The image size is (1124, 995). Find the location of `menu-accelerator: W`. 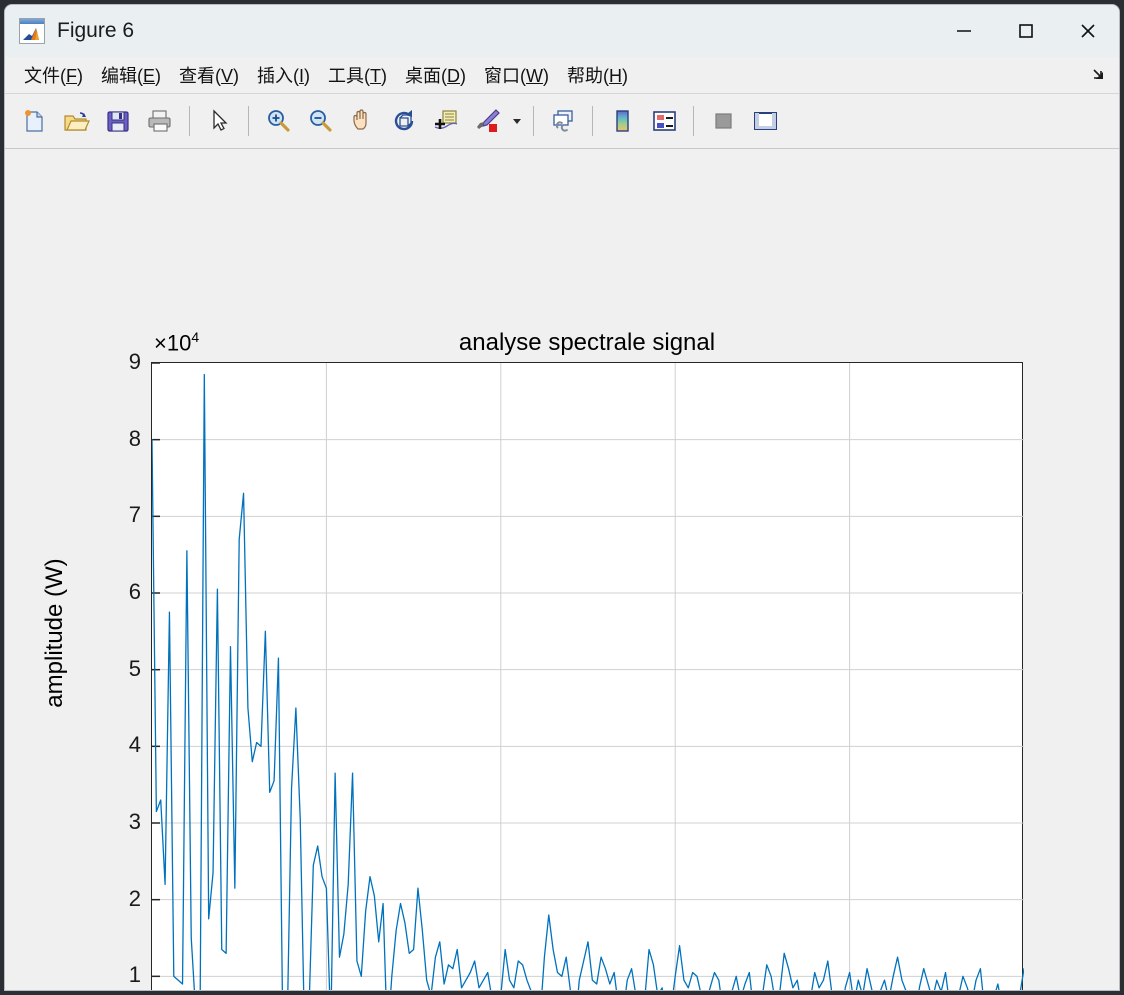

menu-accelerator: W is located at coordinates (535, 76).